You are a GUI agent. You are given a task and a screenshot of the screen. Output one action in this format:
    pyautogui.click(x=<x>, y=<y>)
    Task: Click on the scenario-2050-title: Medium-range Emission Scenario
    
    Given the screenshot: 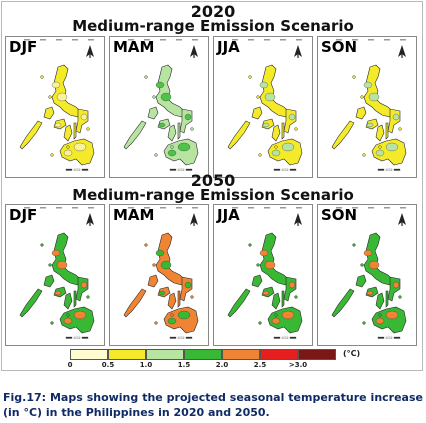 What is the action you would take?
    pyautogui.click(x=213, y=195)
    